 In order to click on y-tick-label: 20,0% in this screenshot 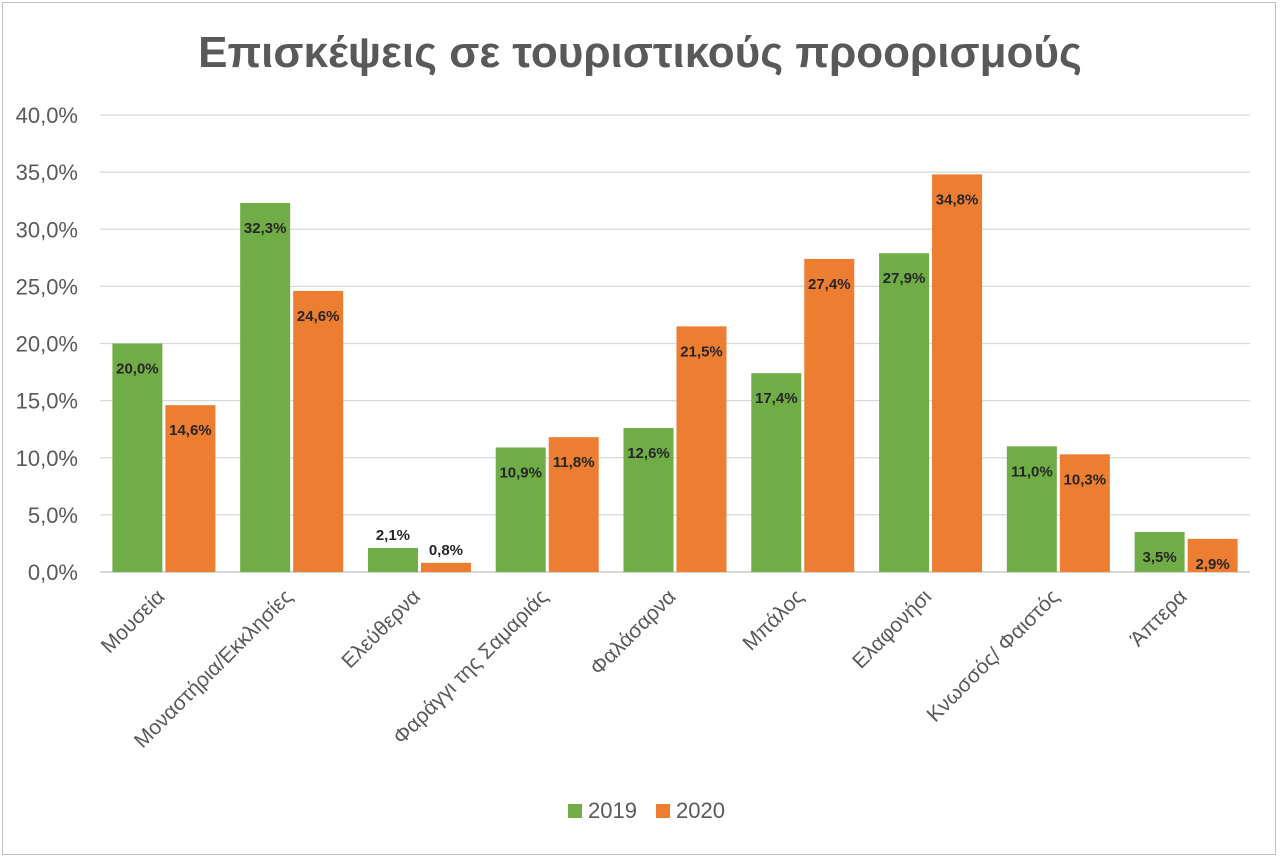, I will do `click(47, 344)`.